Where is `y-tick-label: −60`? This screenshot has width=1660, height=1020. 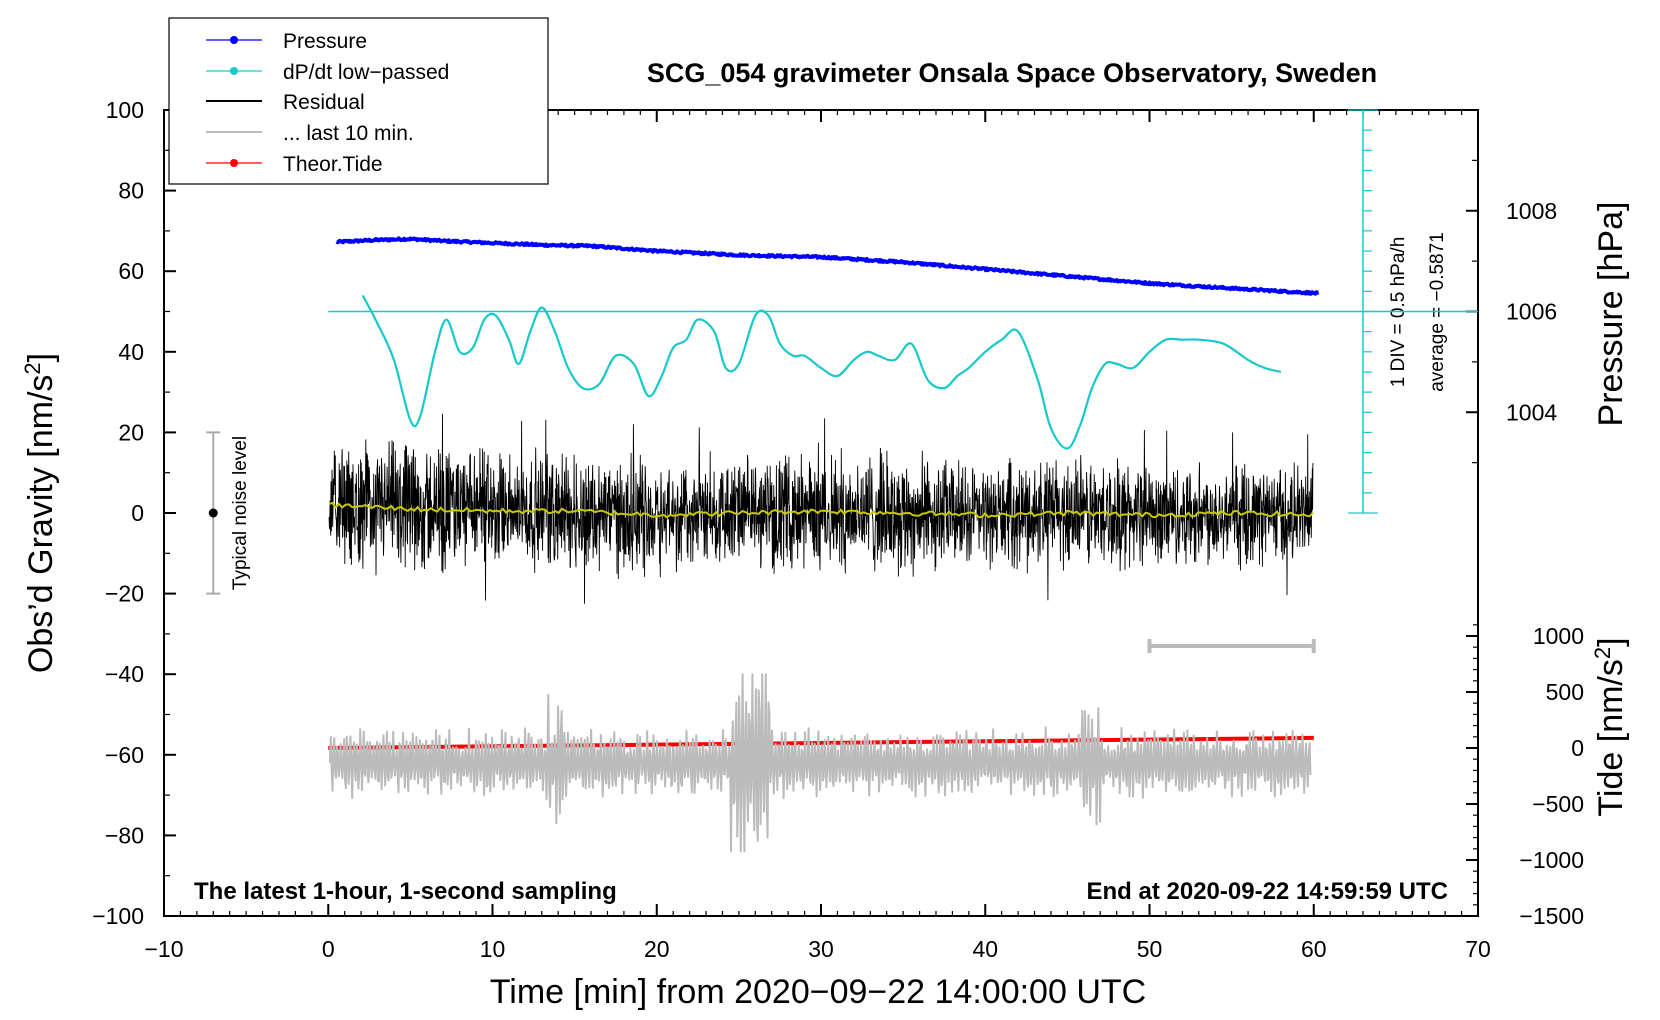 y-tick-label: −60 is located at coordinates (124, 755).